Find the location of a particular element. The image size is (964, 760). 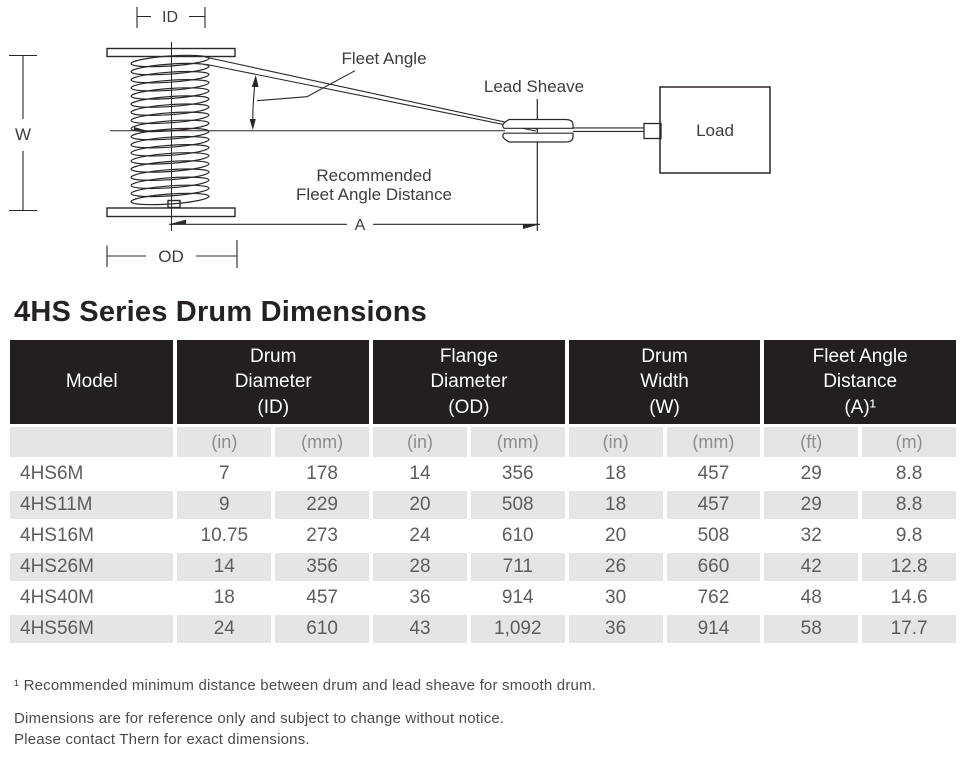

od-dimension is located at coordinates (172, 254).